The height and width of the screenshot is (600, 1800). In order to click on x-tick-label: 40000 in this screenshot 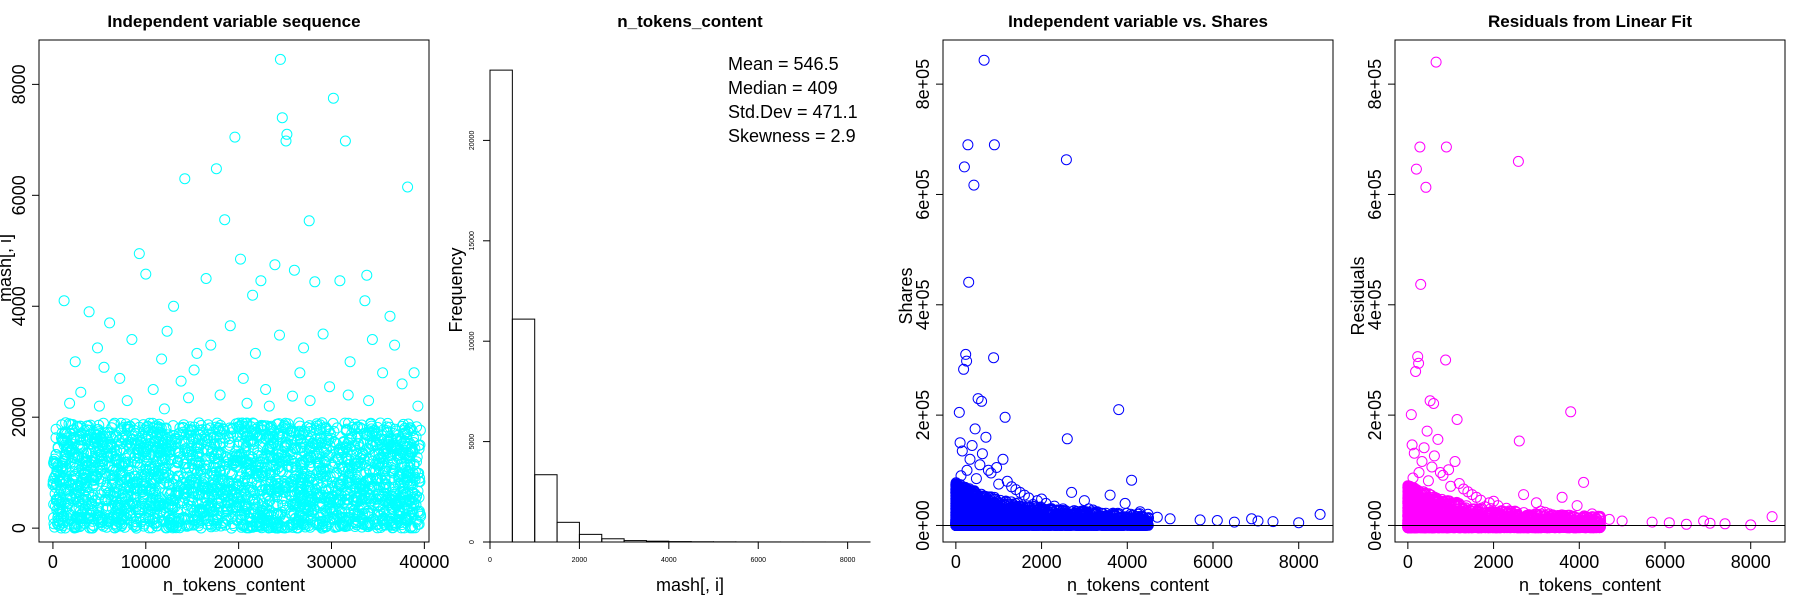, I will do `click(424, 562)`.